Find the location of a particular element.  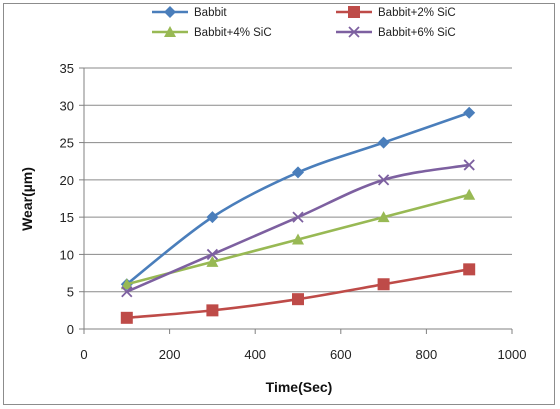

legend-marker-babbit-6-sic is located at coordinates (354, 32).